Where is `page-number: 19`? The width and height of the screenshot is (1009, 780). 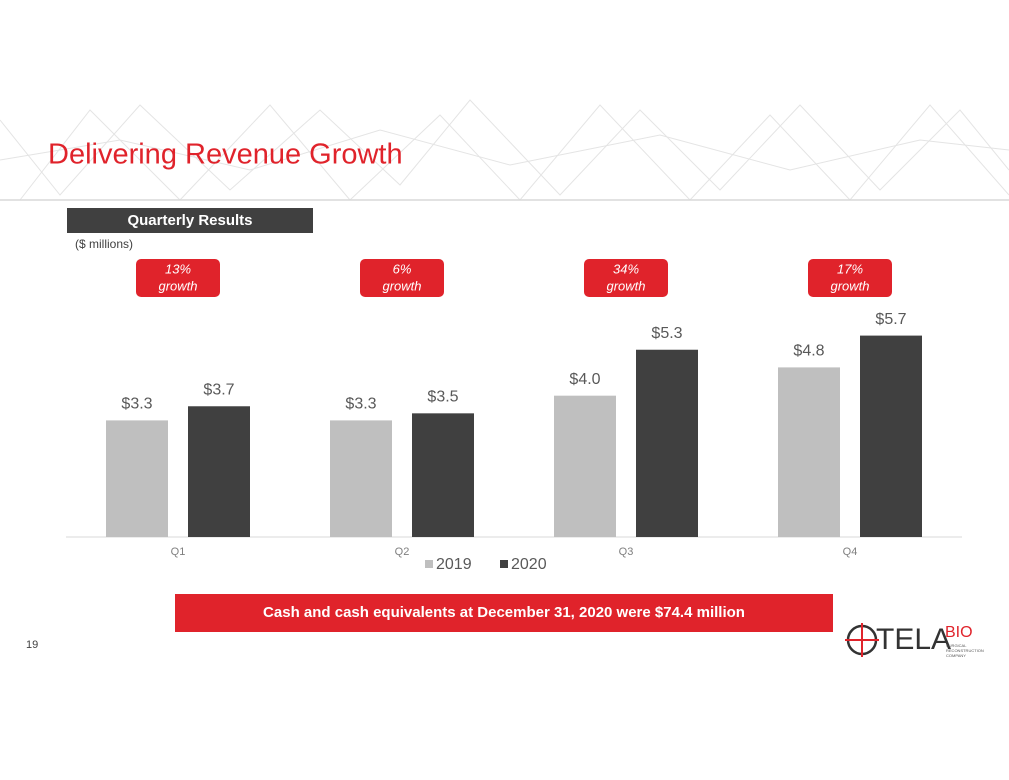 page-number: 19 is located at coordinates (32, 645).